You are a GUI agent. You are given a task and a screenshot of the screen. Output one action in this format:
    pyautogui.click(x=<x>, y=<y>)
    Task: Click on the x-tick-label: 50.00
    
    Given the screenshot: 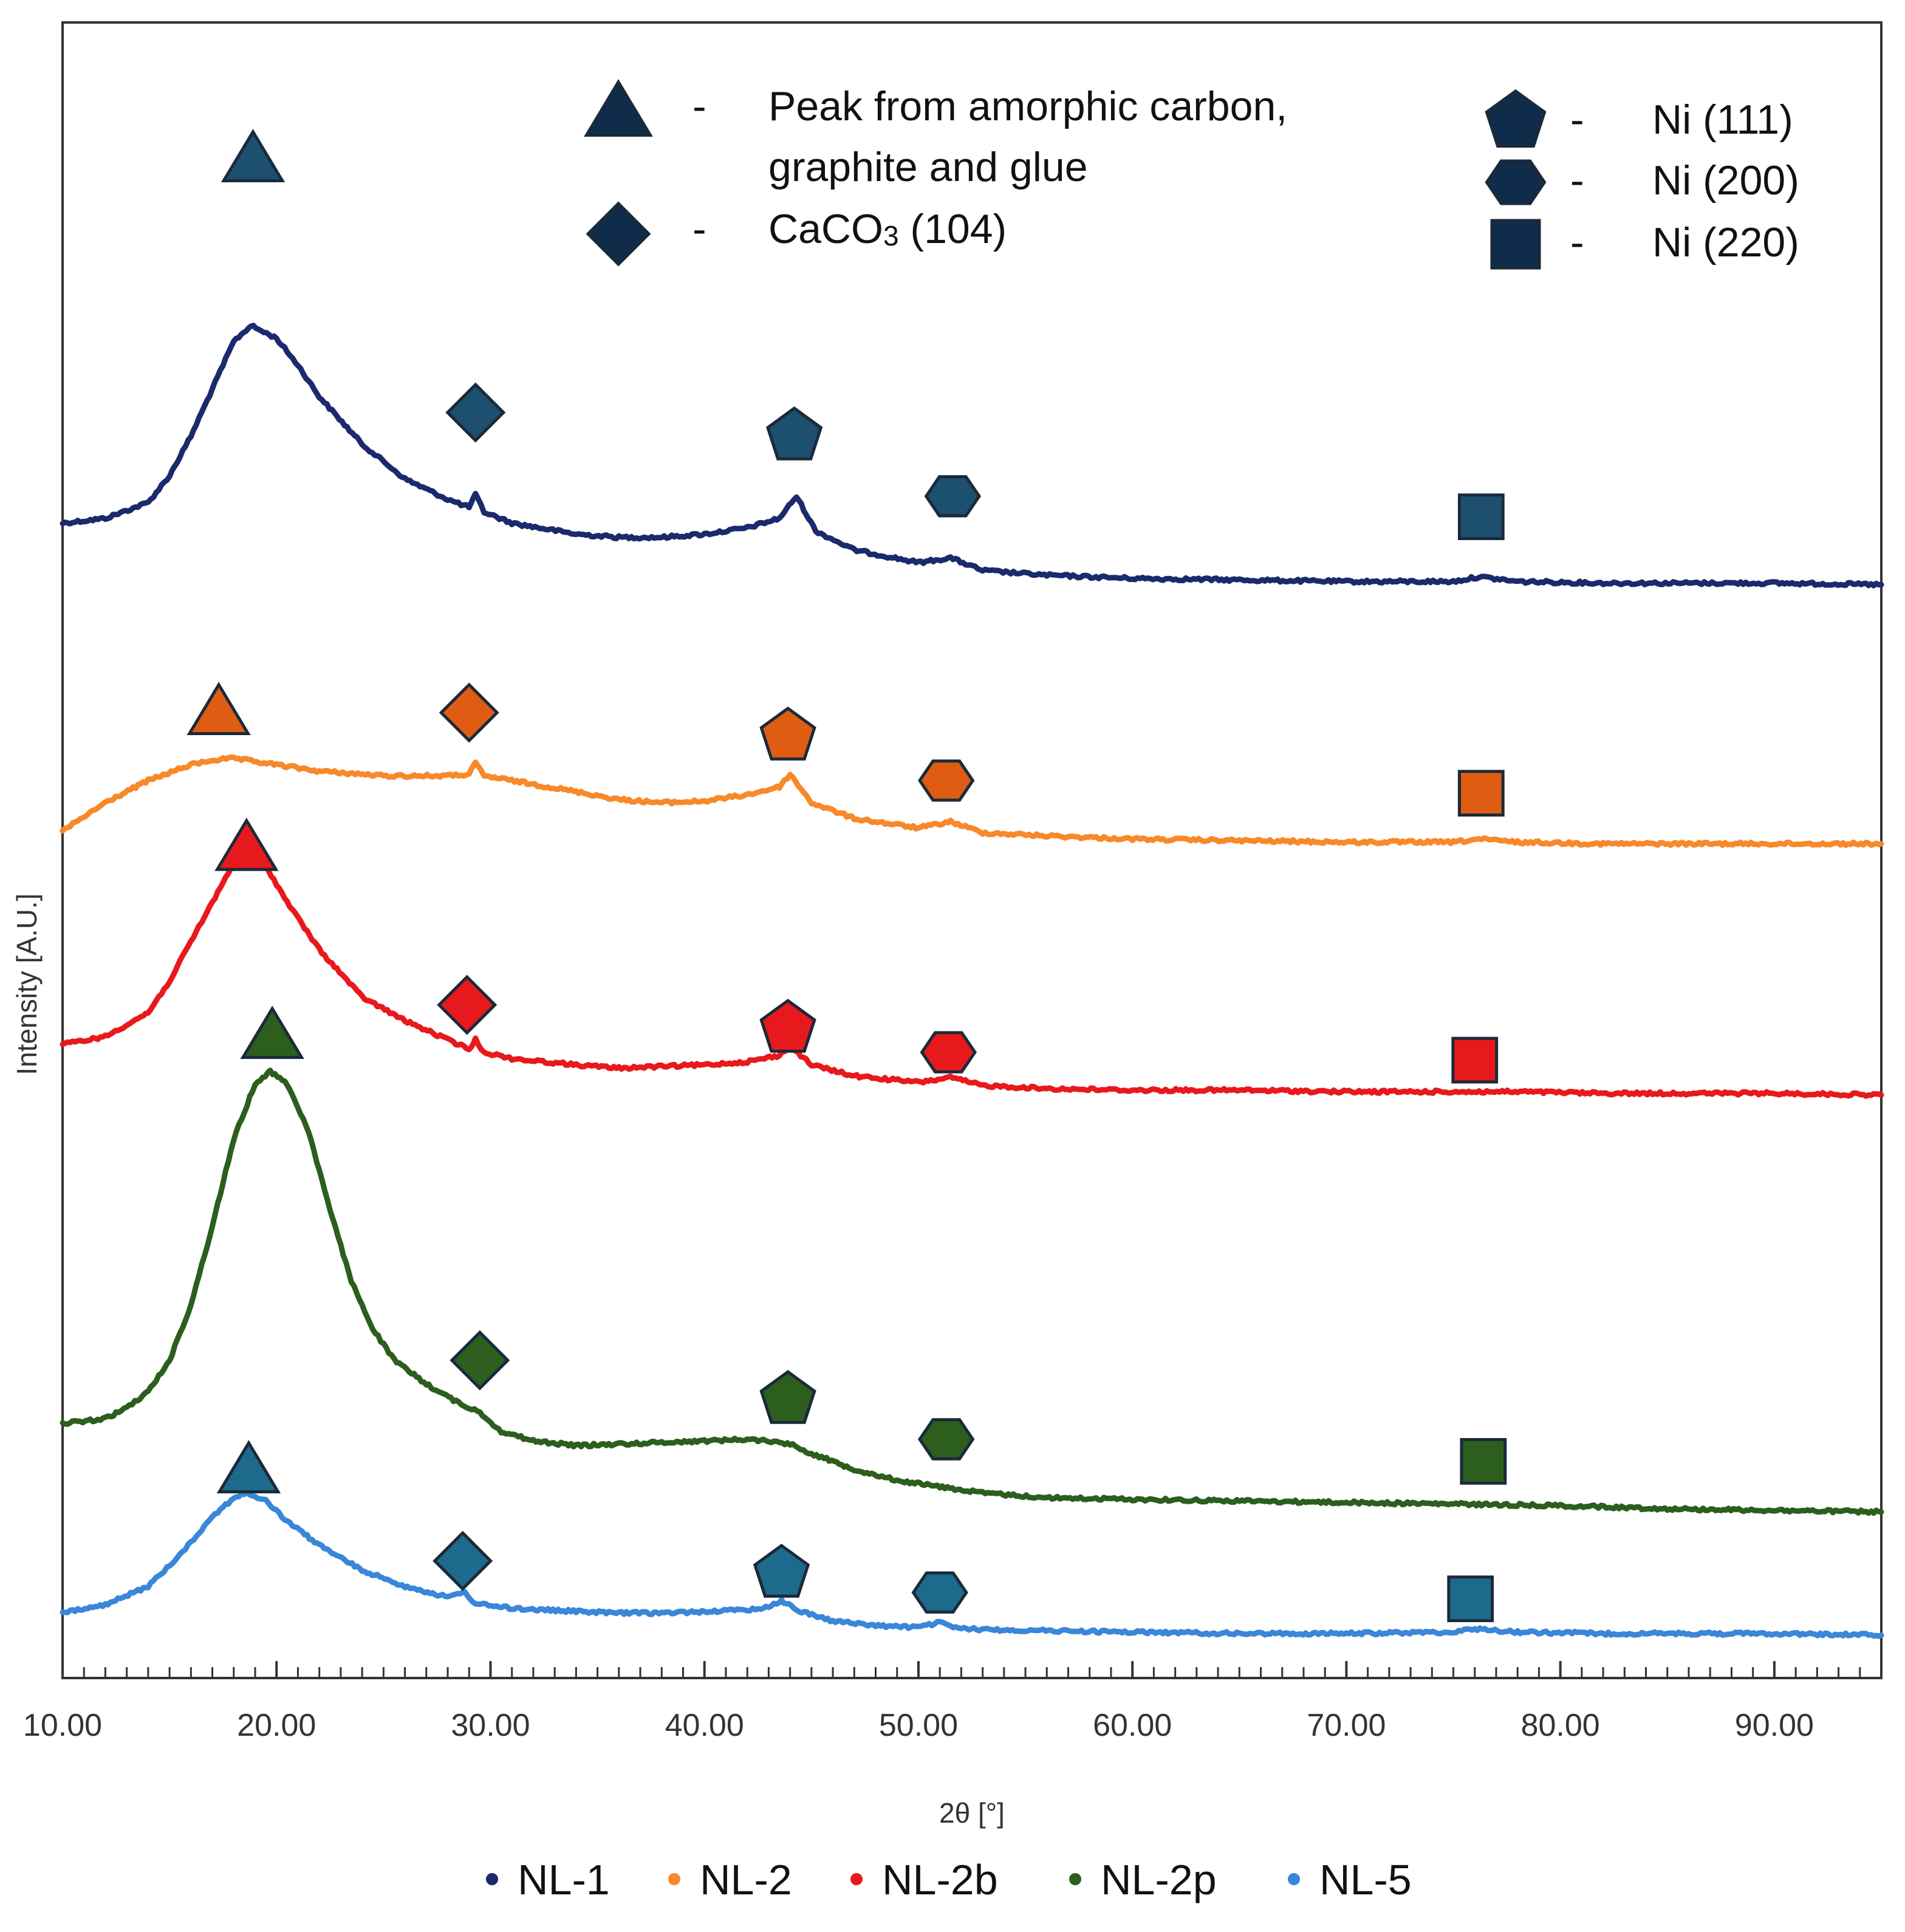 What is the action you would take?
    pyautogui.click(x=918, y=1725)
    